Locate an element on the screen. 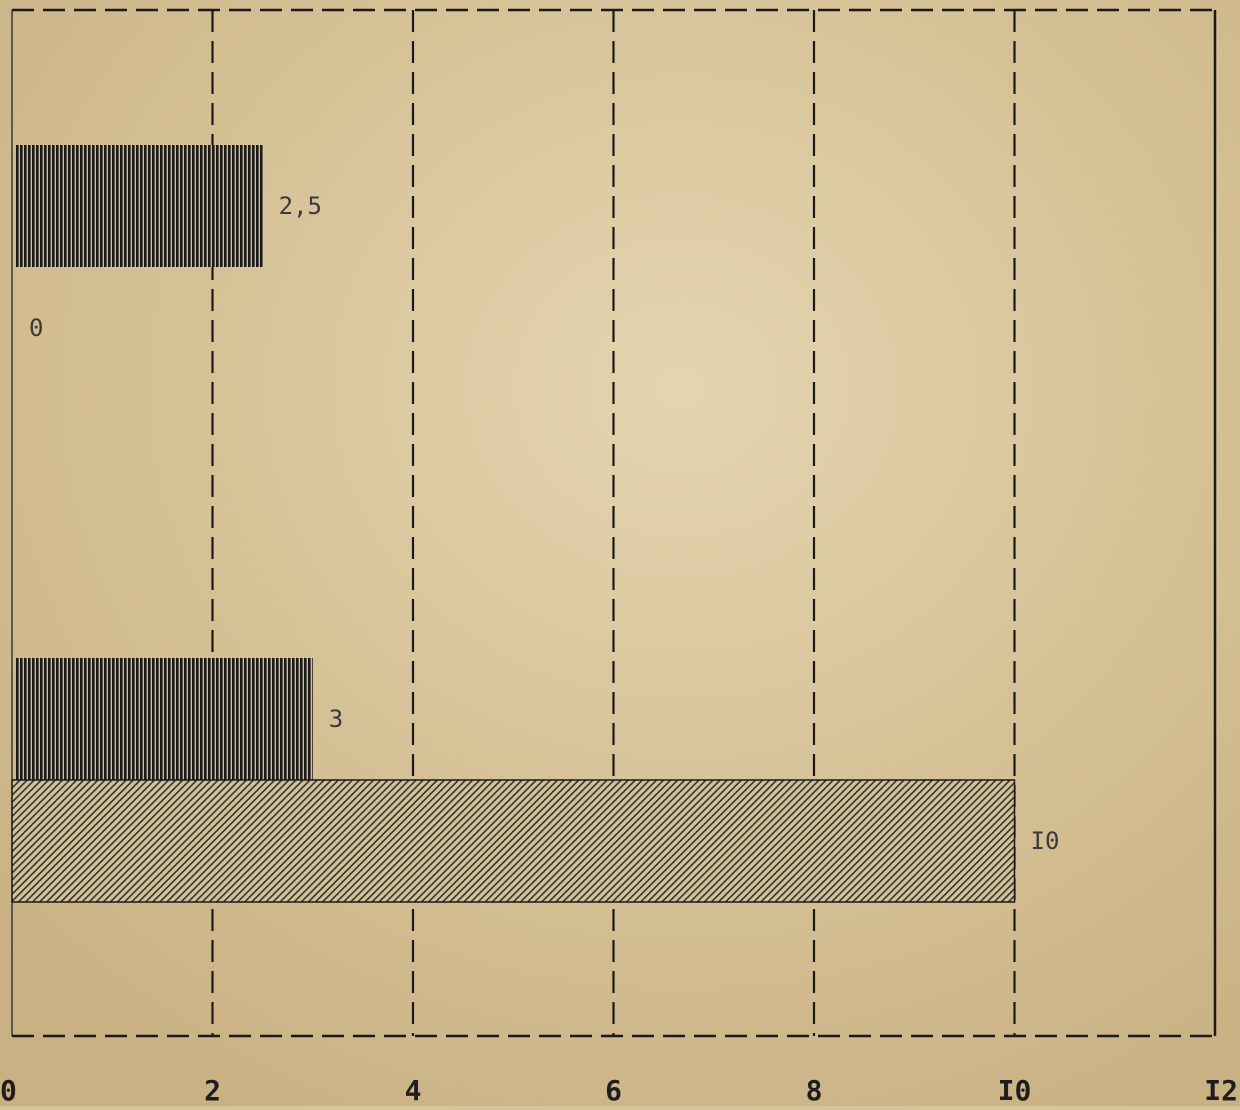 The width and height of the screenshot is (1240, 1110). bar-label-3: I0 is located at coordinates (1045, 841).